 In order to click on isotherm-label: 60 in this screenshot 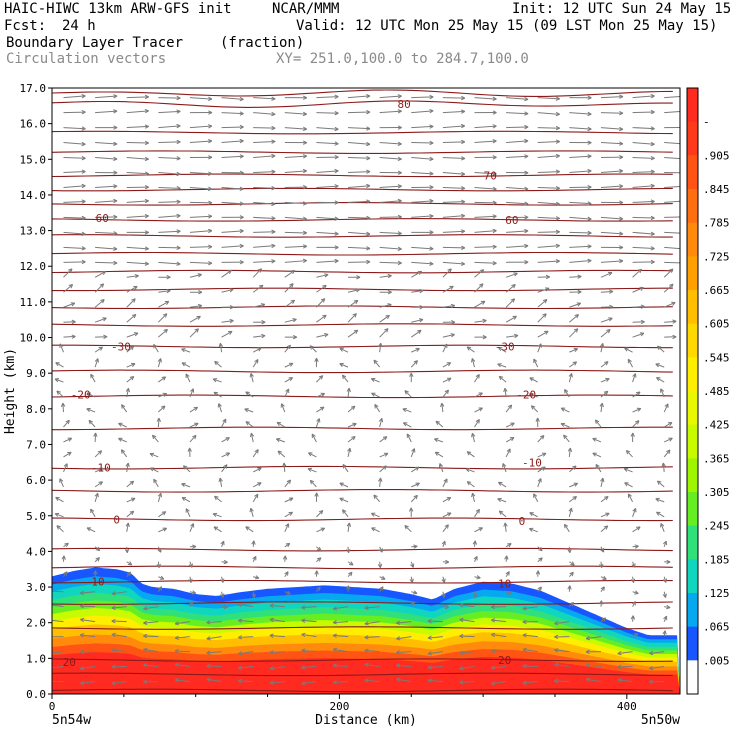, I will do `click(511, 220)`.